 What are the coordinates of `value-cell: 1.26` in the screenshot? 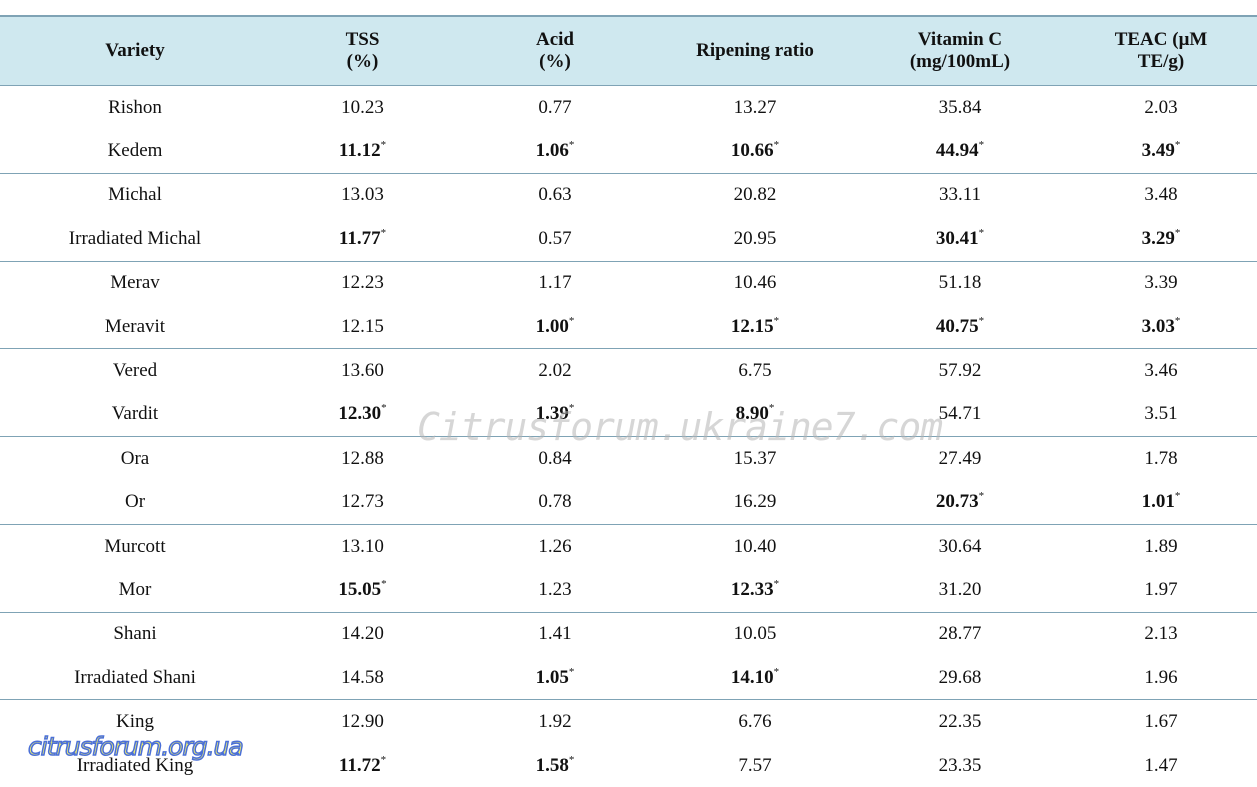 It's located at (555, 546).